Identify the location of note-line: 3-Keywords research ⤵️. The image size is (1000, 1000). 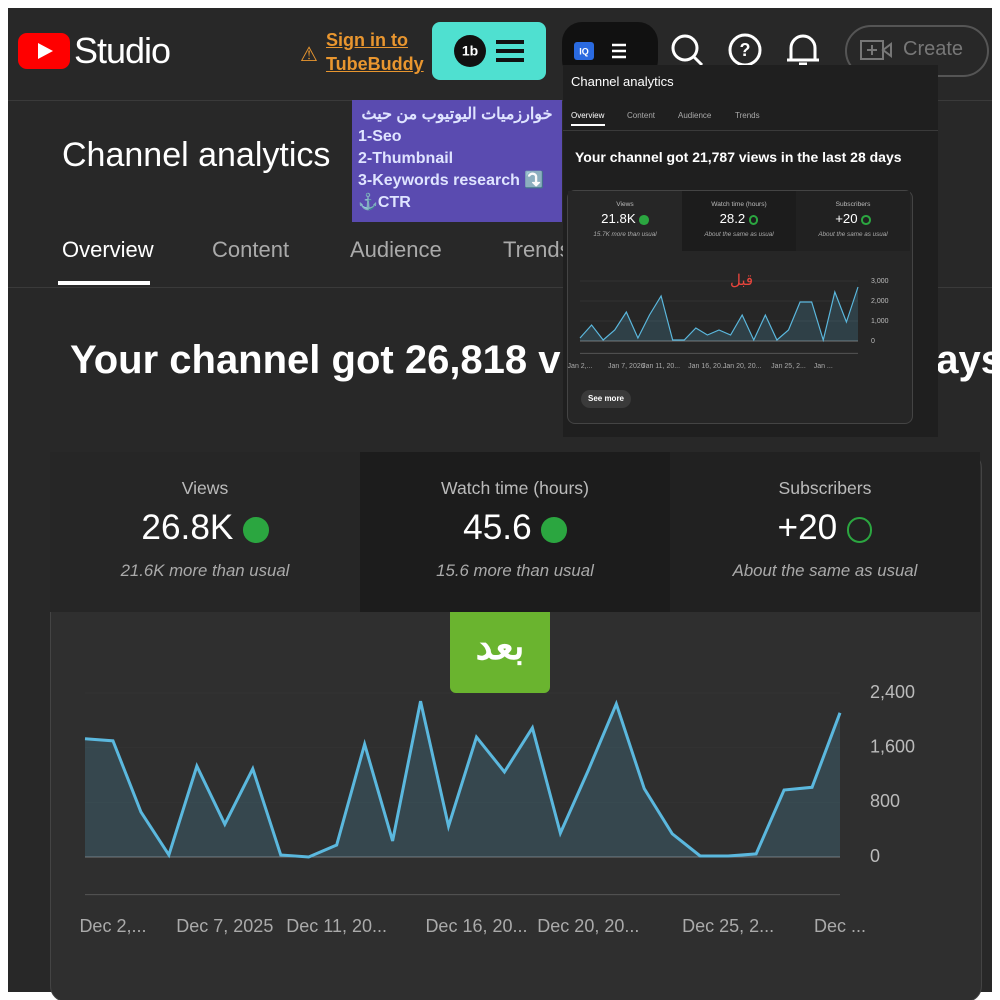
(451, 180).